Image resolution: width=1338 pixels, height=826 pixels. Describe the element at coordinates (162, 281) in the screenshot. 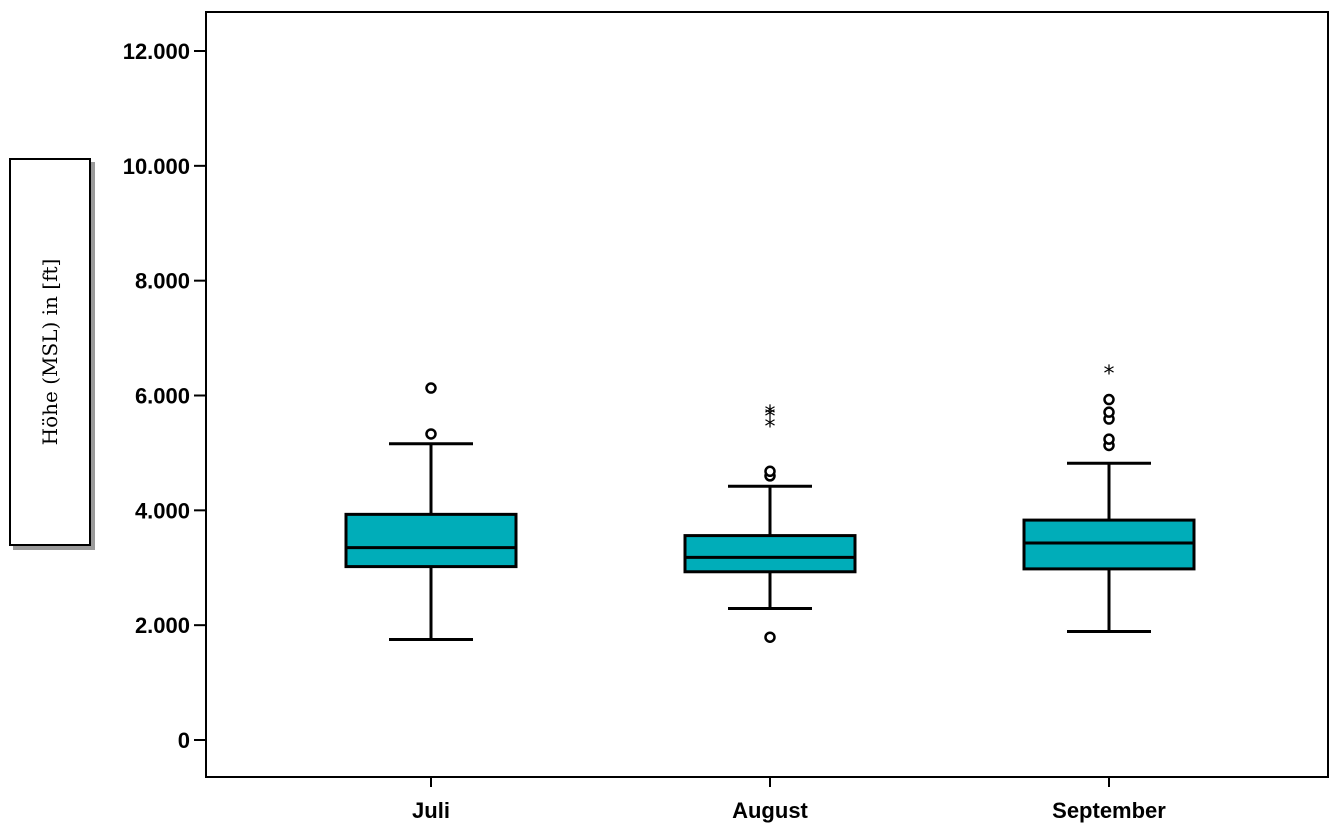

I see `y-tick-label: 8.000` at that location.